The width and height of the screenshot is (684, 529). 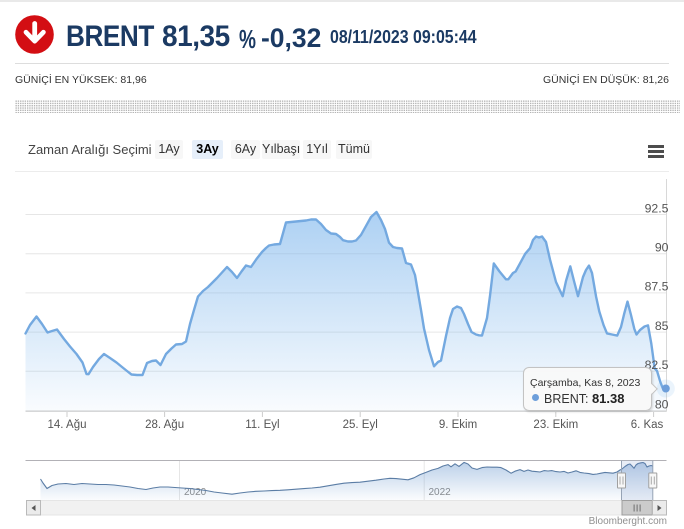 I want to click on svg-text: 85, so click(x=662, y=326).